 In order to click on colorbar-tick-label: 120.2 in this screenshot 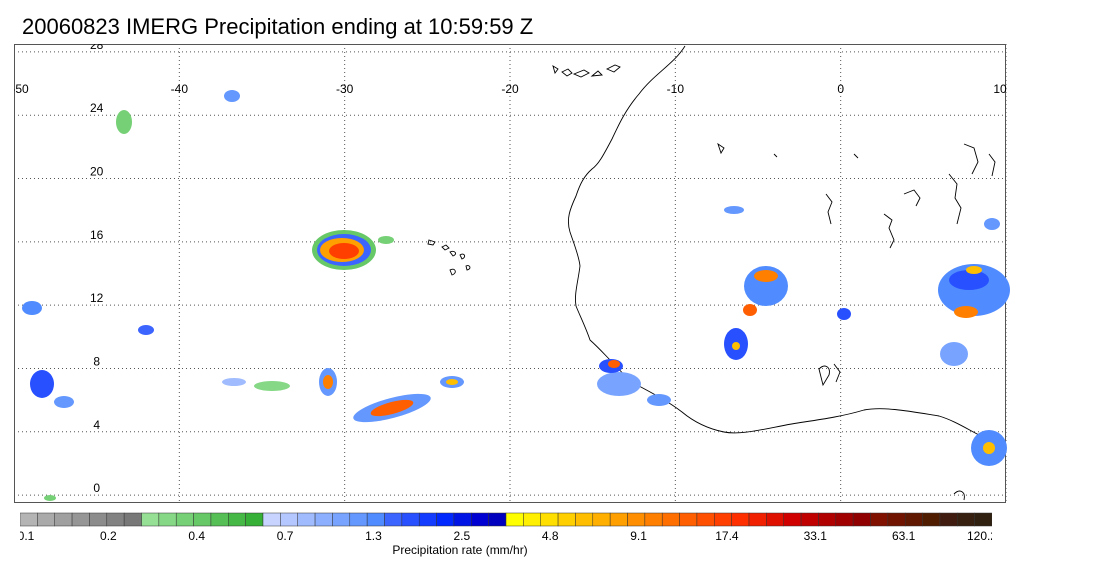, I will do `click(979, 536)`.